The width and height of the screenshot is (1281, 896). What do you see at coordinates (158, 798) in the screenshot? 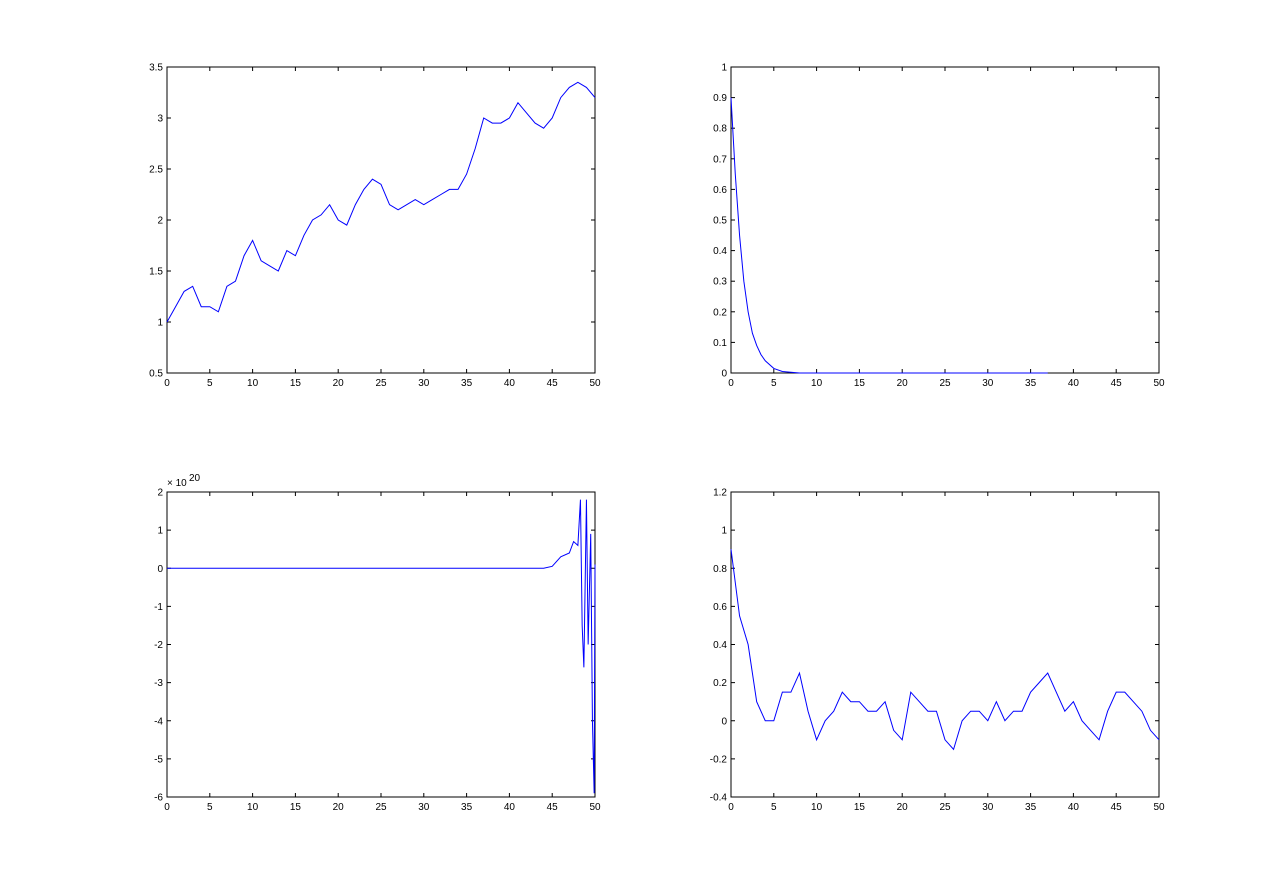
I see `y-tick-label: -6` at bounding box center [158, 798].